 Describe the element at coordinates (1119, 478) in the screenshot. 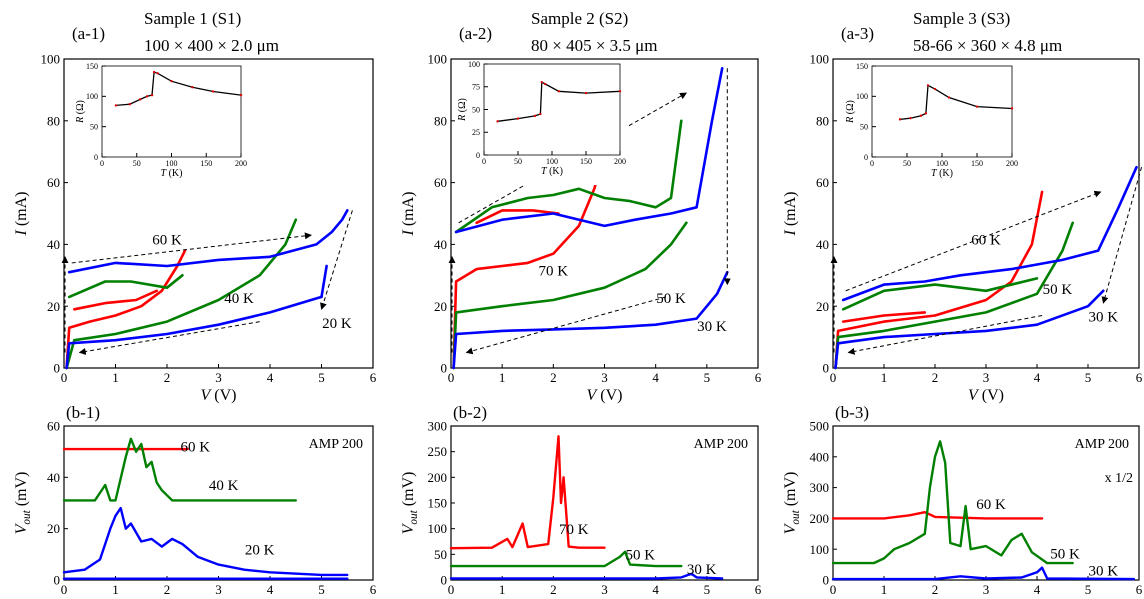

I see `scale-note: x 1/2` at that location.